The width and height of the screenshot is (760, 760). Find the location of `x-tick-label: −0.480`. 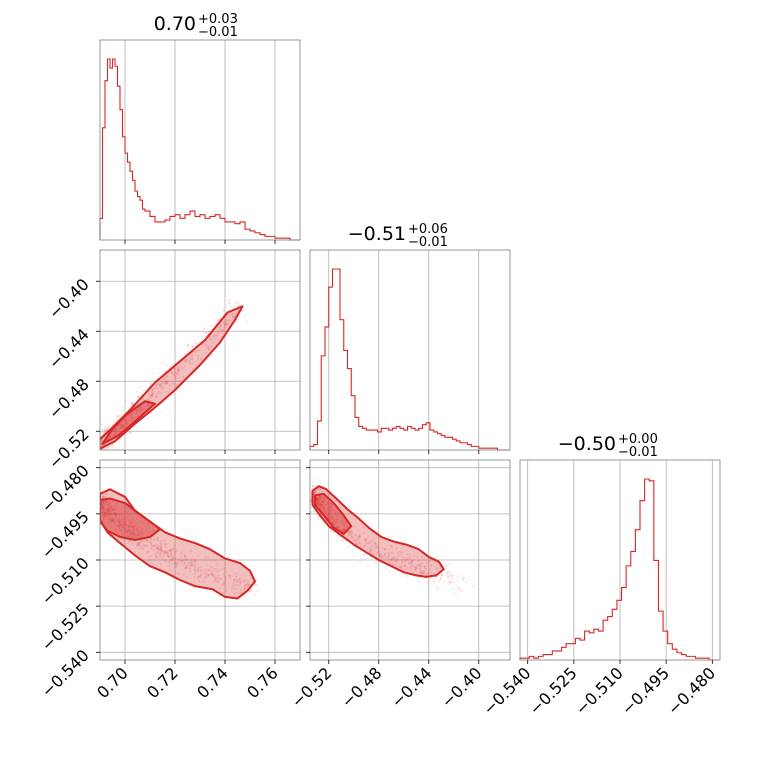

x-tick-label: −0.480 is located at coordinates (691, 690).